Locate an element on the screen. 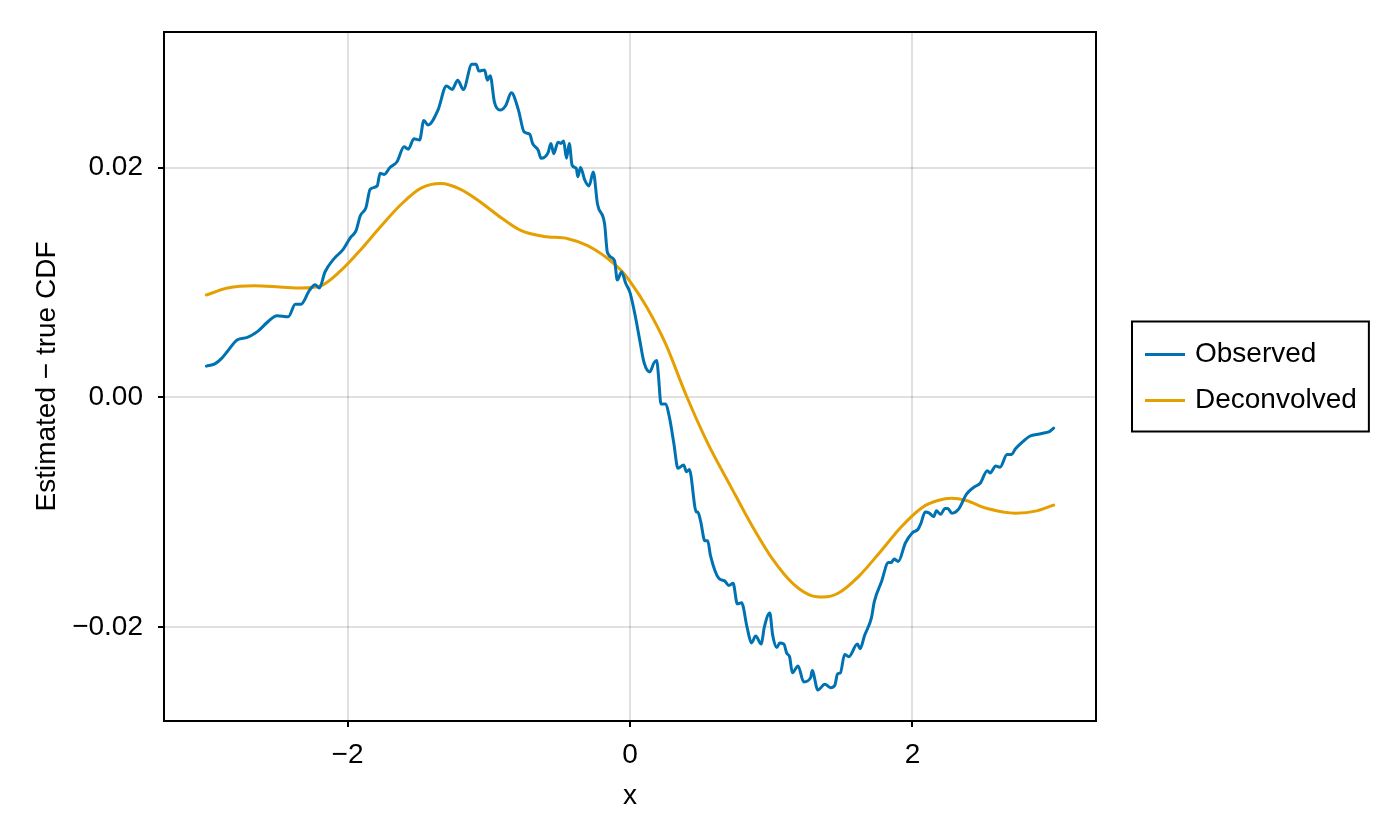 The width and height of the screenshot is (1400, 840). legend-label: Observed is located at coordinates (1256, 353).